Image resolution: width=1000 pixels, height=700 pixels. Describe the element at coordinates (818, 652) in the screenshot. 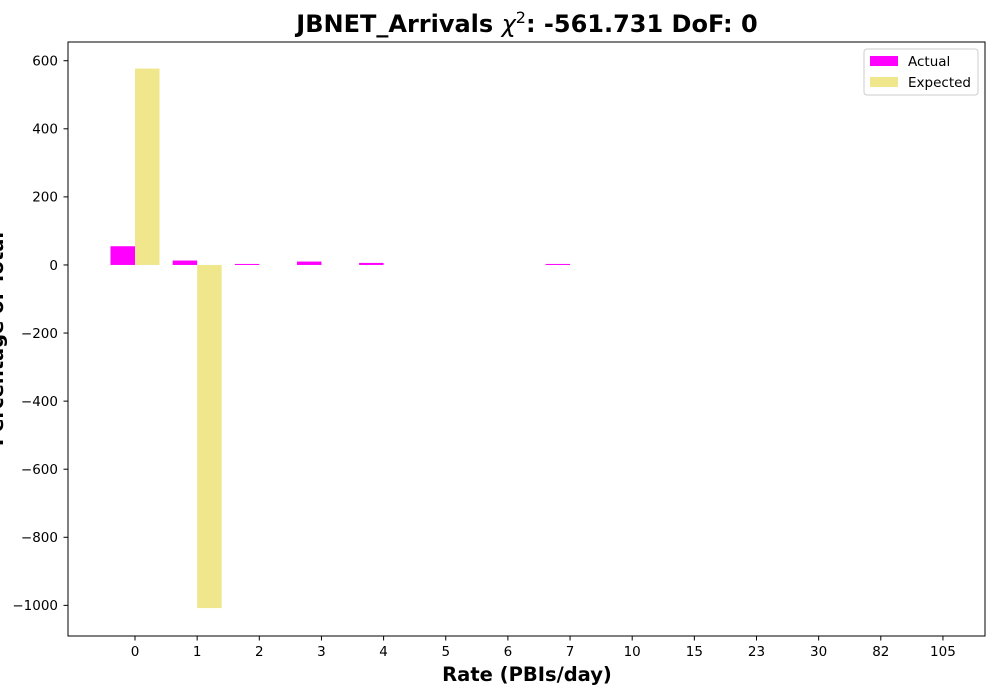

I see `x-tick-label-30: 30` at that location.